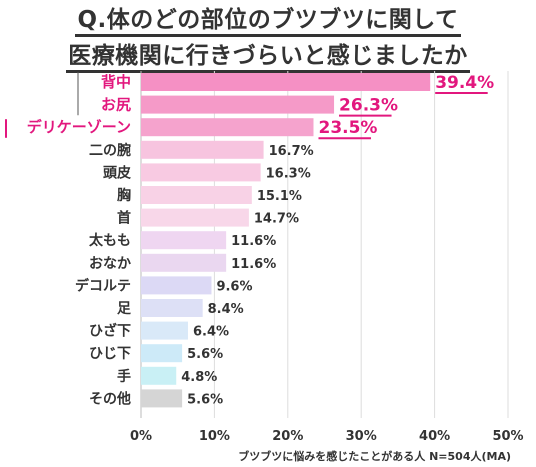 The image size is (536, 467). I want to click on value-label: 39.4%, so click(464, 83).